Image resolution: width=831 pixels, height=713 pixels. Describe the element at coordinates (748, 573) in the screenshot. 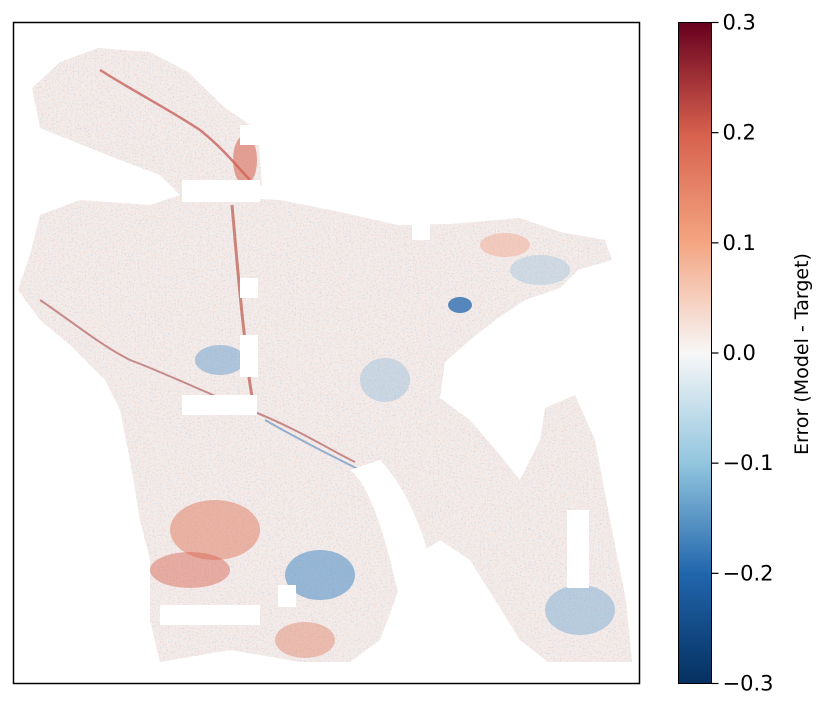

I see `colorbar-tick-label: −0.2` at that location.